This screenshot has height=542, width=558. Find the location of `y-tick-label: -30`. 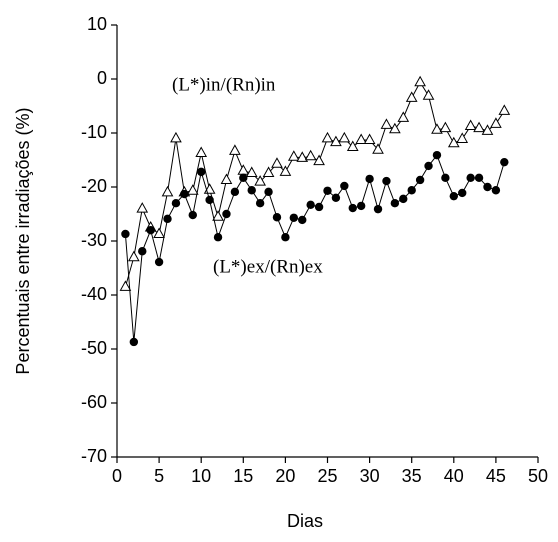

y-tick-label: -30 is located at coordinates (94, 240).